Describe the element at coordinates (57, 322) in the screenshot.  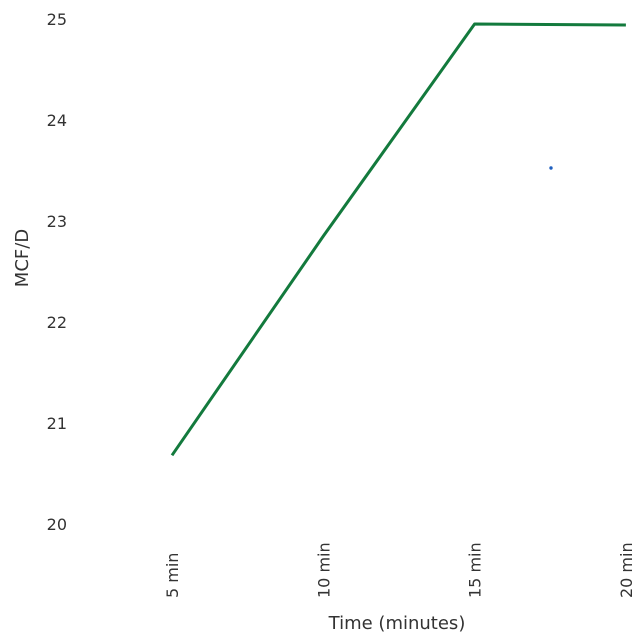
I see `y-tick-label: 22` at that location.